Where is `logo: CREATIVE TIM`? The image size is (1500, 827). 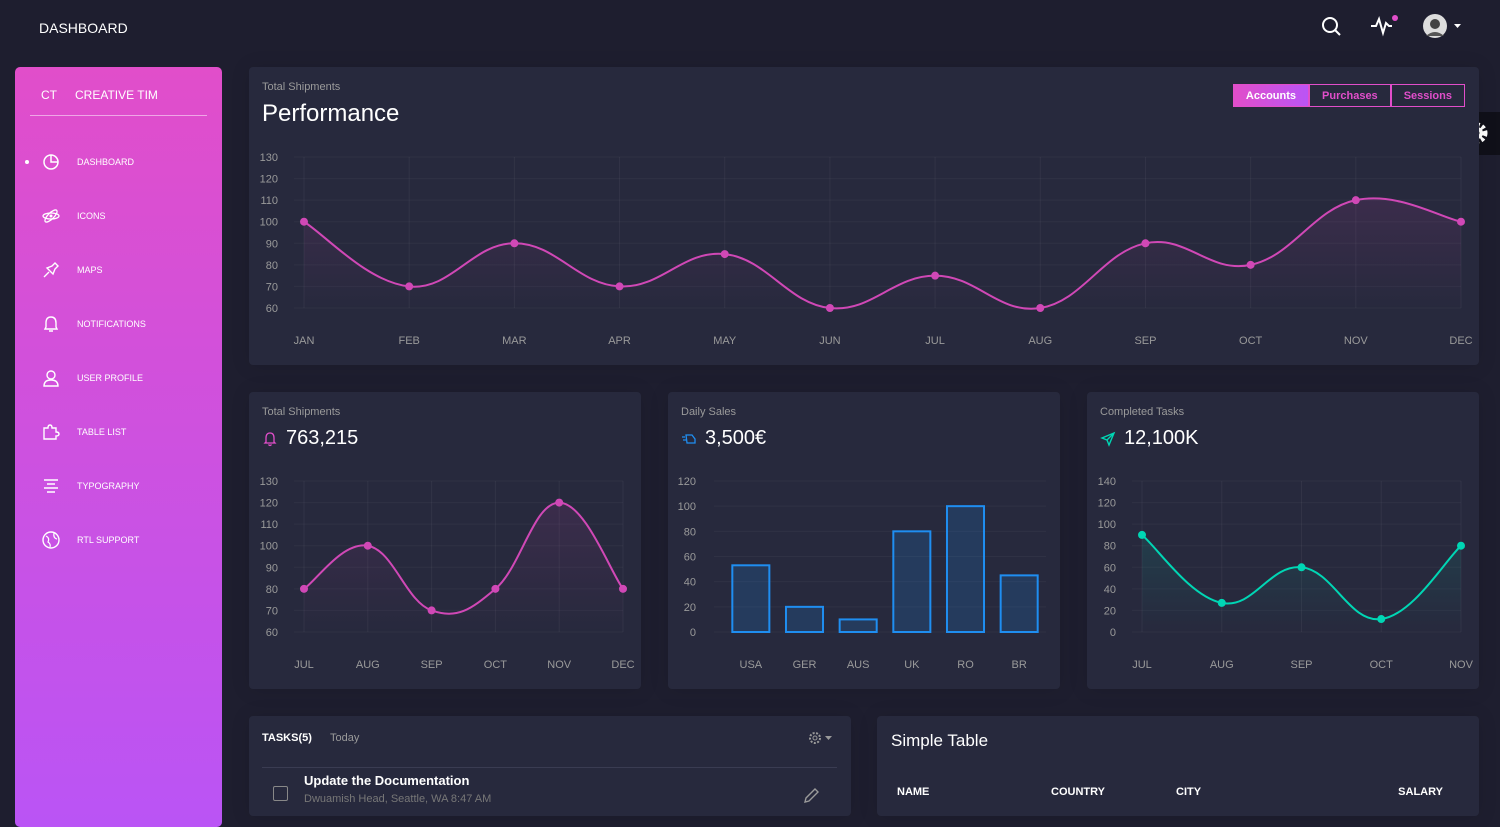
logo: CREATIVE TIM is located at coordinates (116, 95).